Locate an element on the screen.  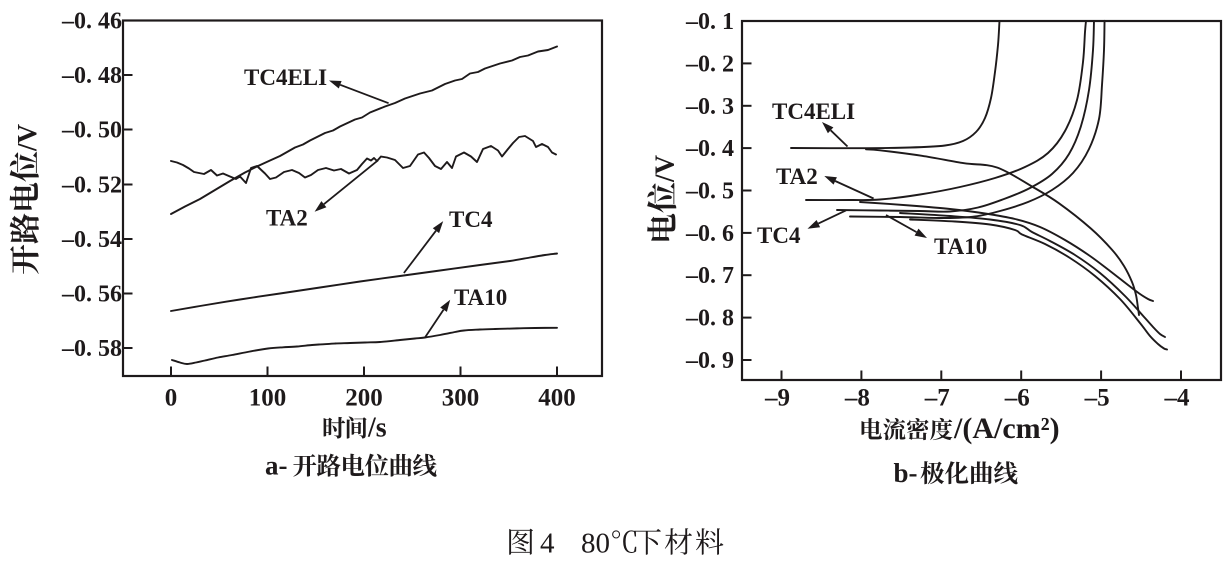
svg-text: /(A/cm²) is located at coordinates (1006, 428).